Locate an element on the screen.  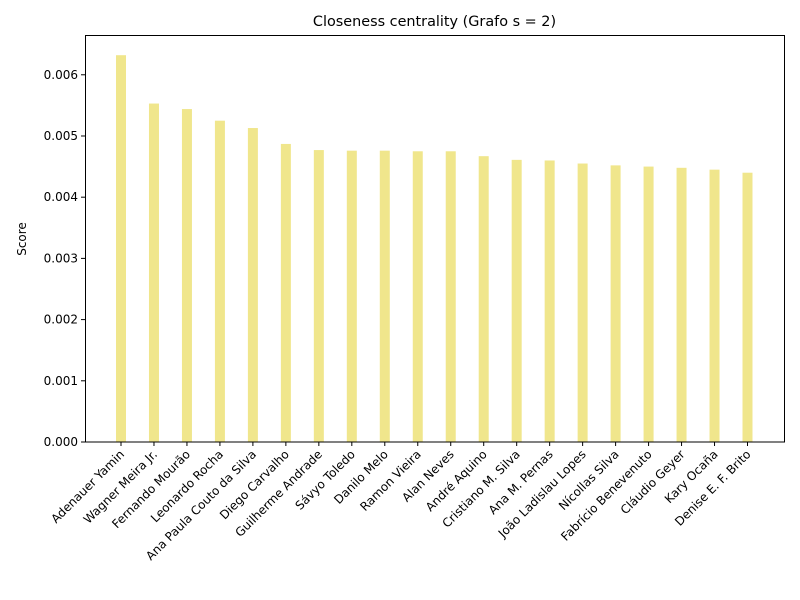
y-tick-label: 0.004 is located at coordinates (61, 197).